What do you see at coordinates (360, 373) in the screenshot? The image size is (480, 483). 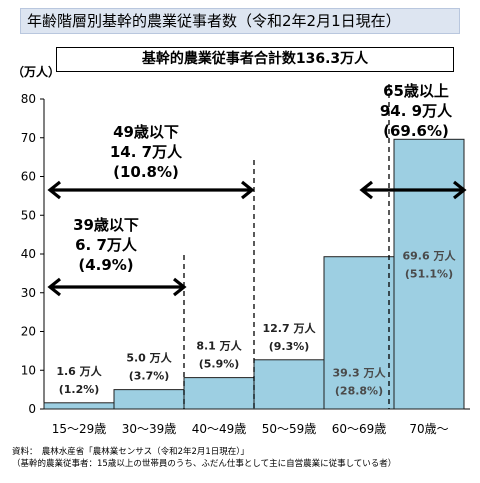 I see `bar-value-label: 39.3 万人` at bounding box center [360, 373].